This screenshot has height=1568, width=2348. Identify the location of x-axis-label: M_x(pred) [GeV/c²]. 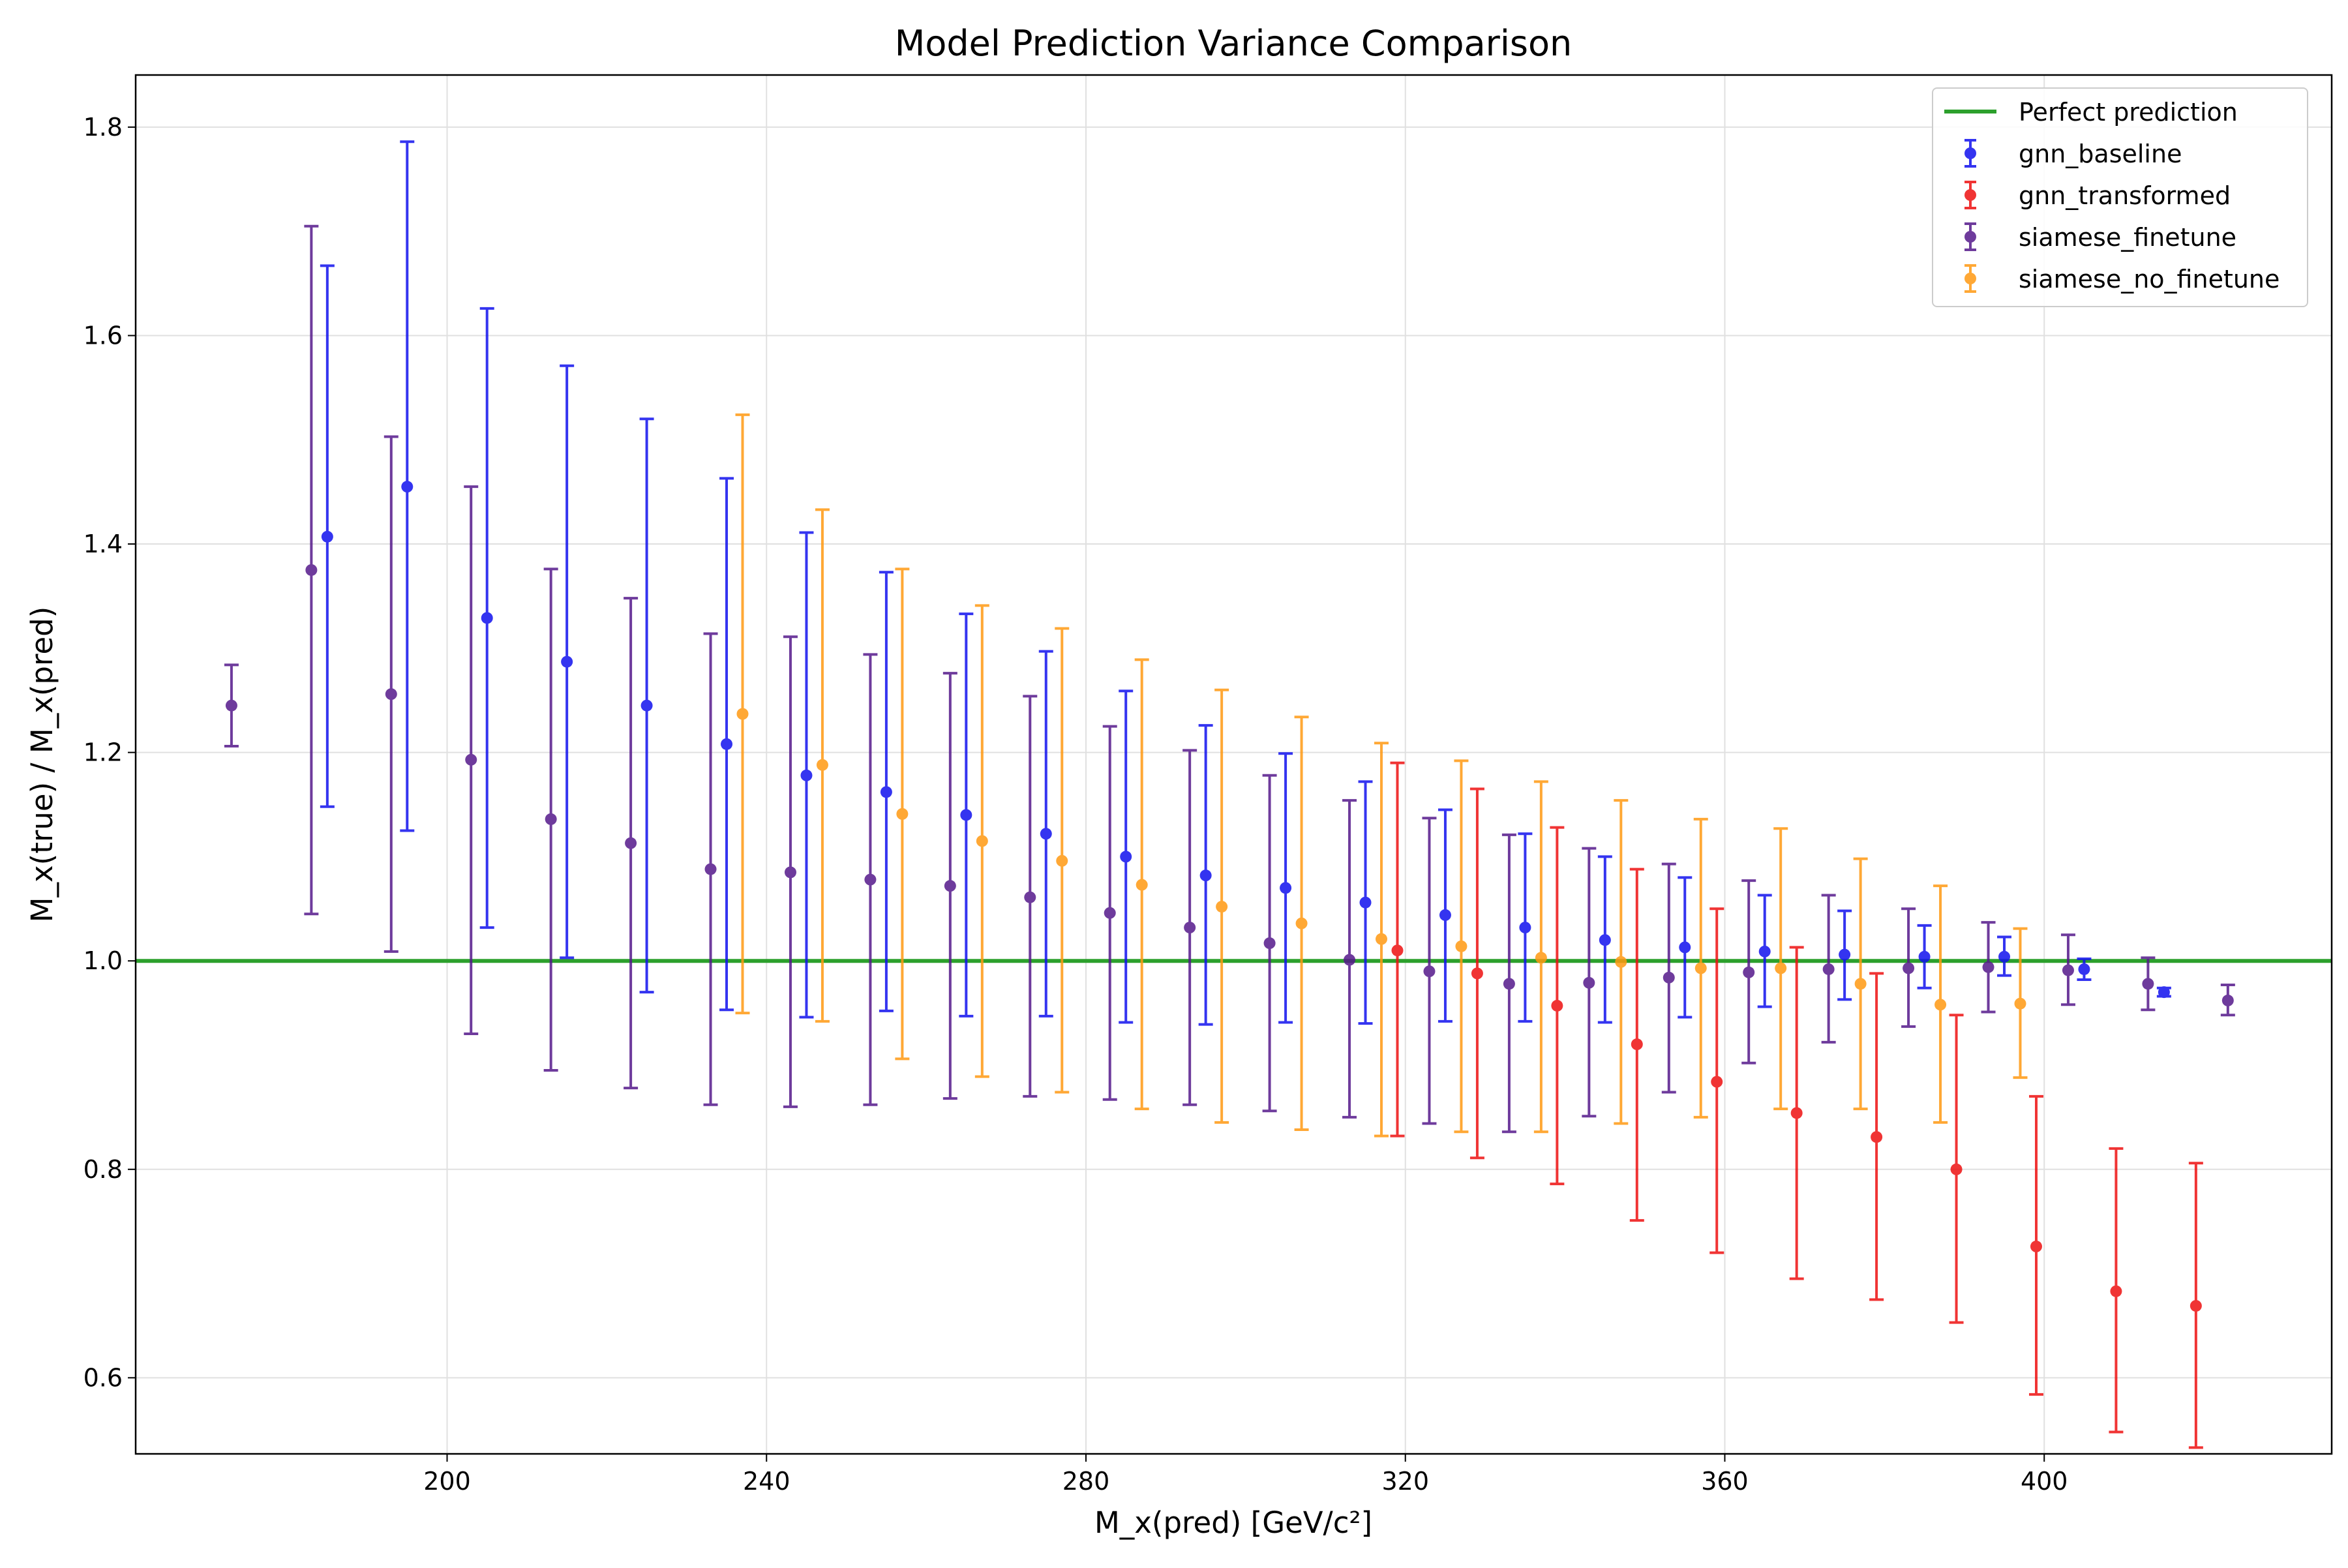
(1233, 1522).